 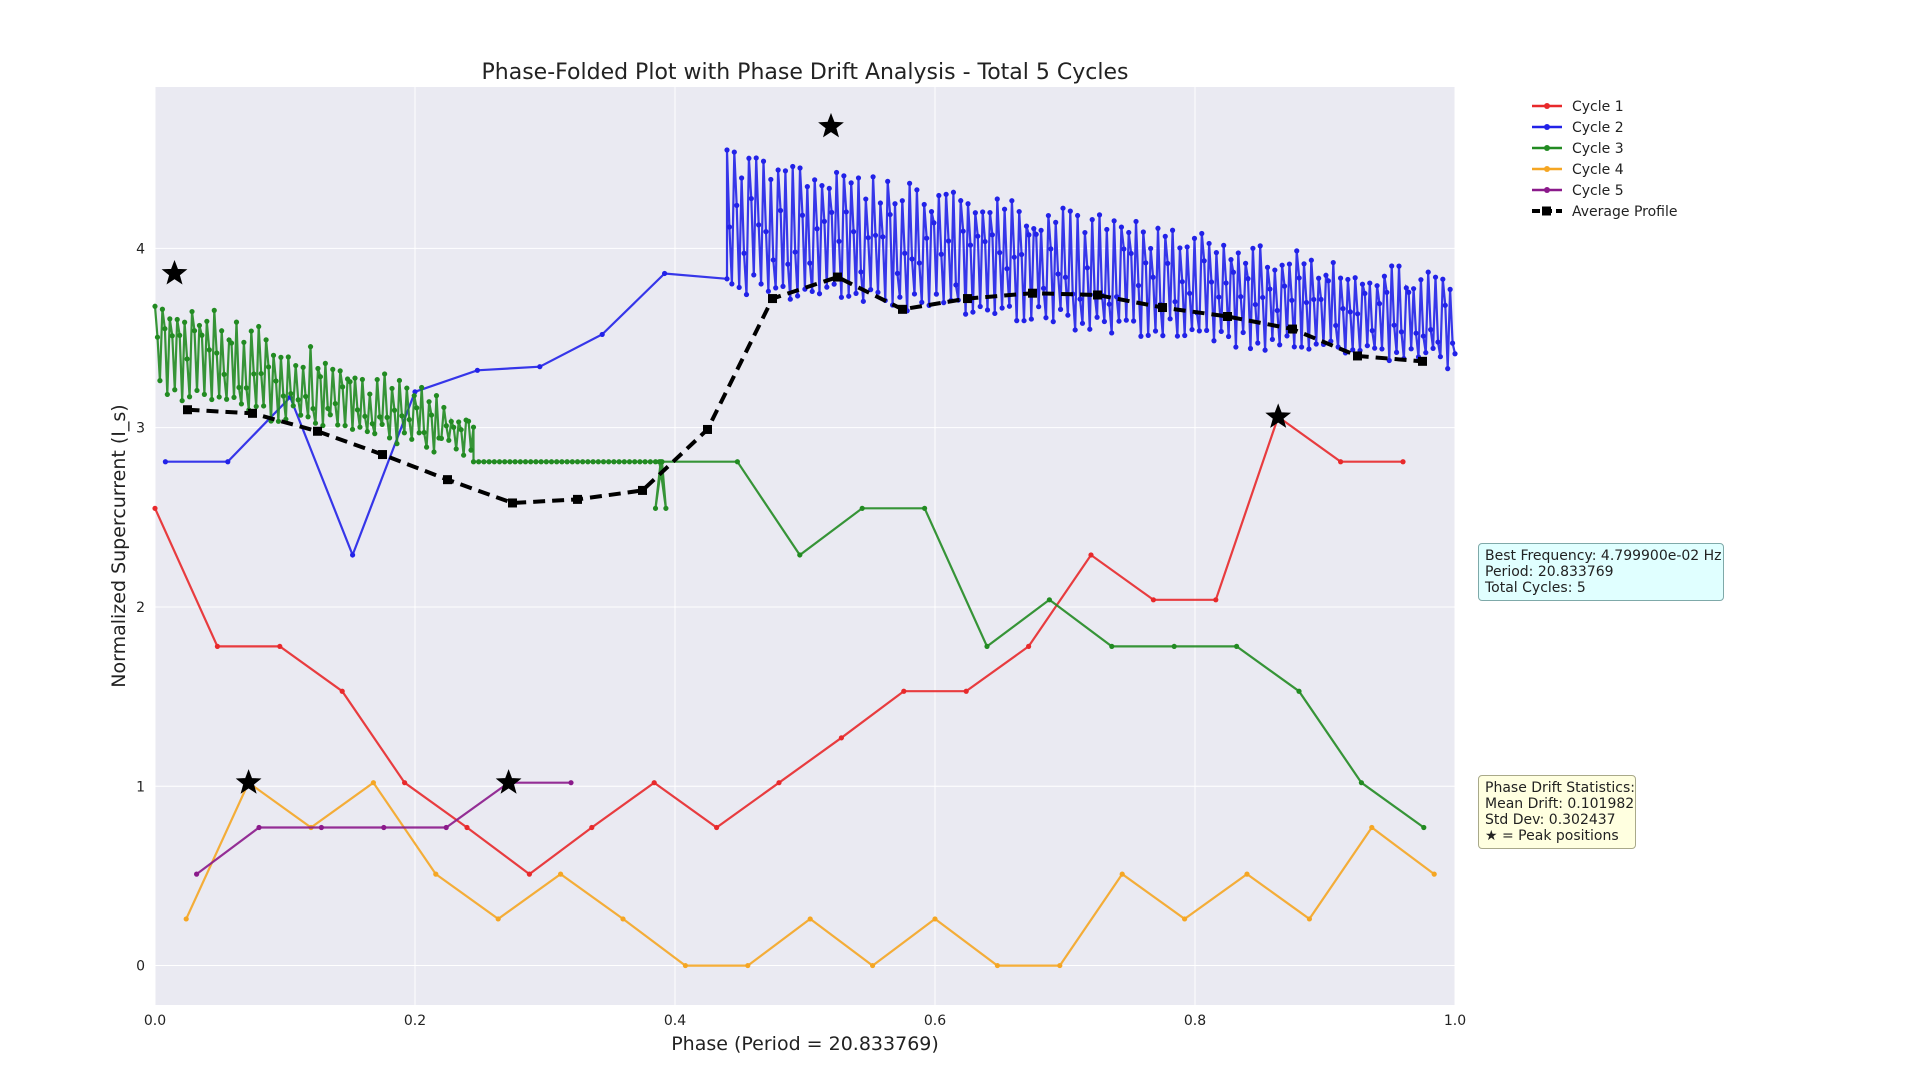 I want to click on y-tick-label: 0, so click(x=140, y=967).